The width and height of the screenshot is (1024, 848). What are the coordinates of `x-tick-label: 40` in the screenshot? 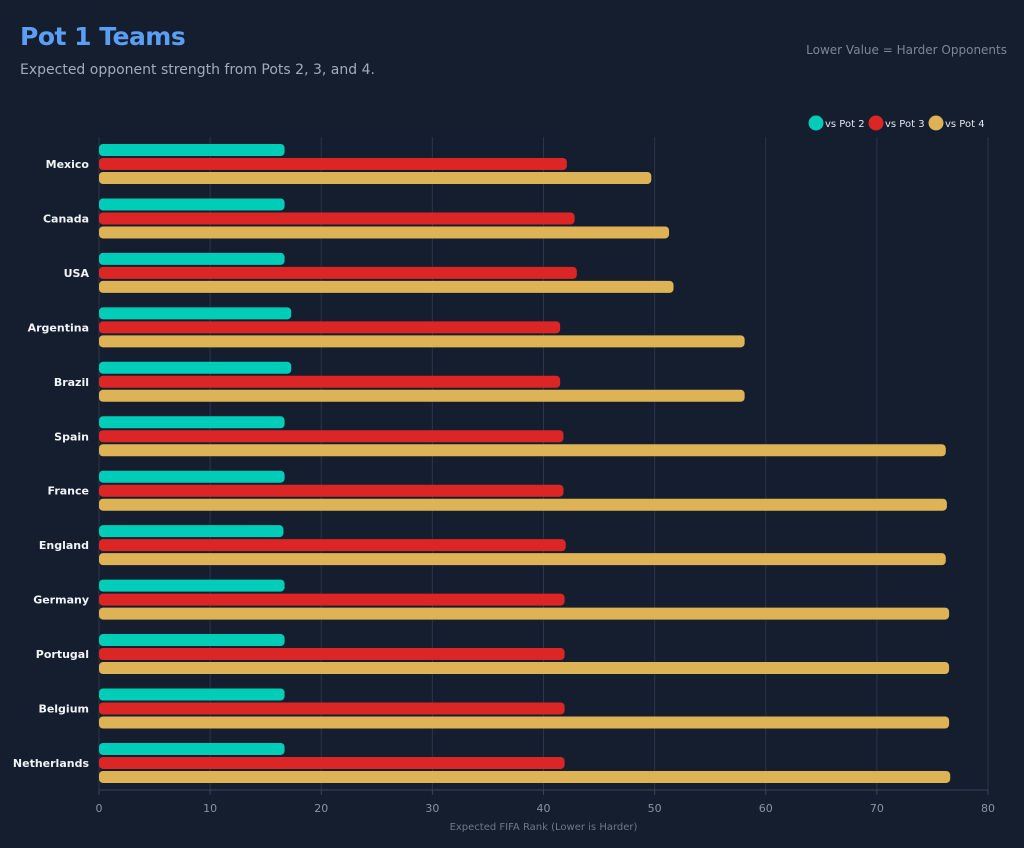 It's located at (544, 808).